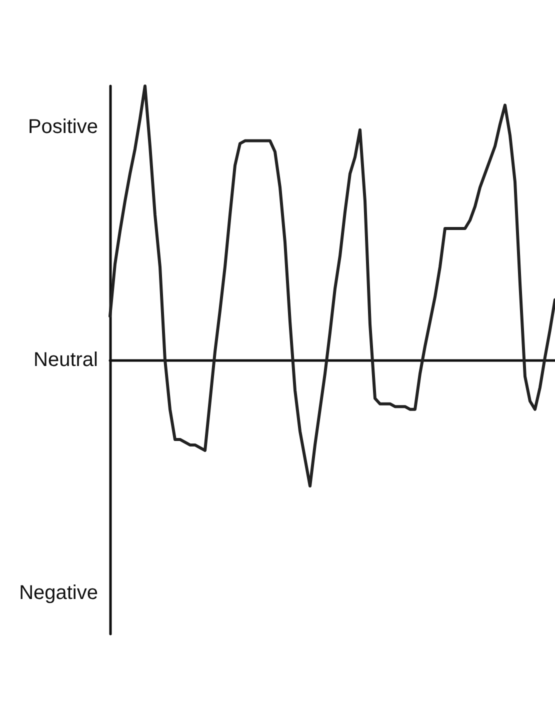 Image resolution: width=555 pixels, height=721 pixels. Describe the element at coordinates (63, 127) in the screenshot. I see `text: Positive` at that location.